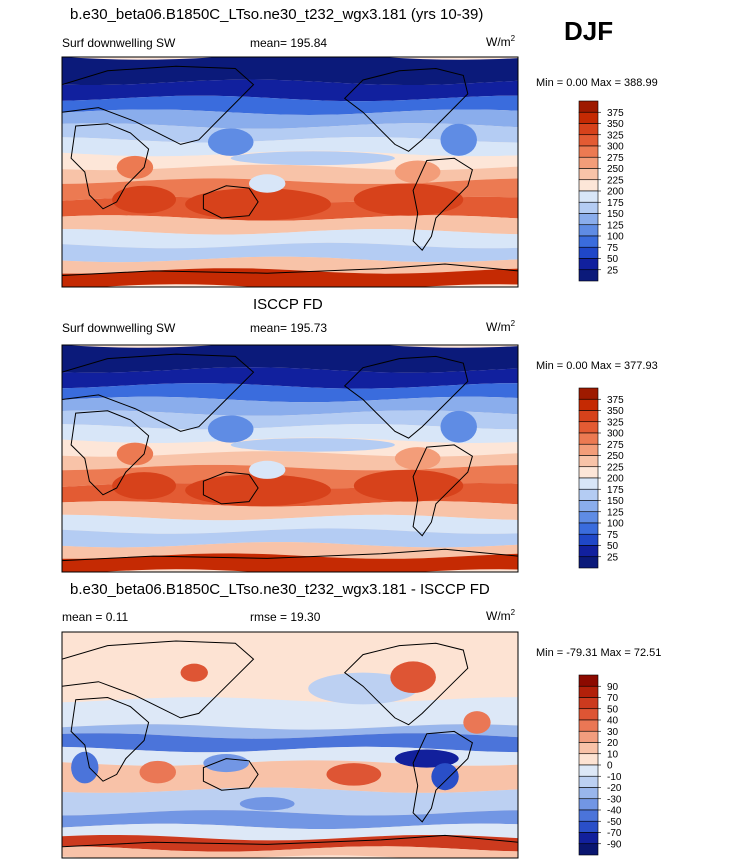  I want to click on panel3-unit-label: W/m2, so click(500, 615).